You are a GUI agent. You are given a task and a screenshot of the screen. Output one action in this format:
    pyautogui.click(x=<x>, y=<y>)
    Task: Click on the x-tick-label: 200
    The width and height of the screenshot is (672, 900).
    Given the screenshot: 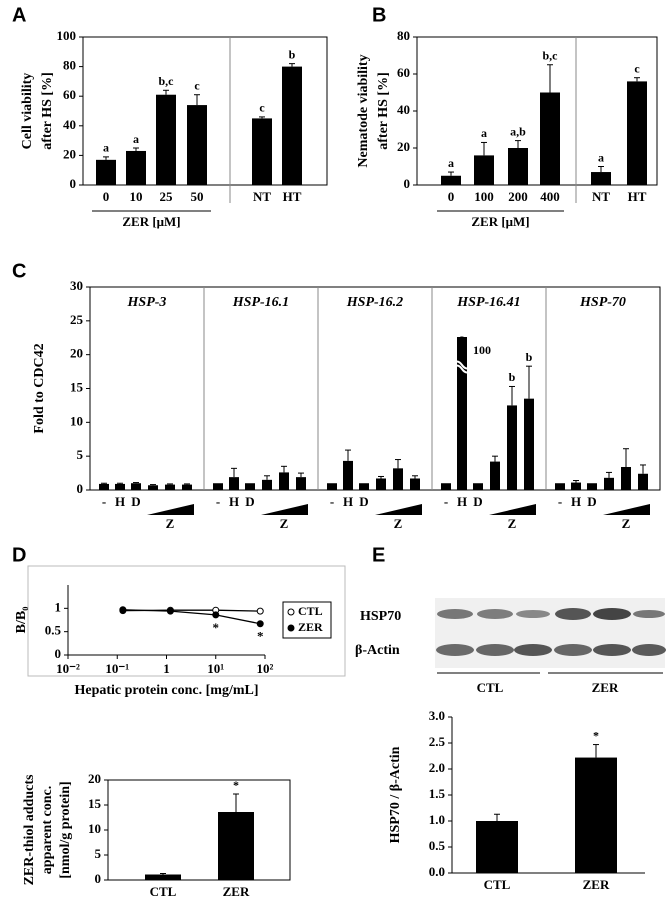 What is the action you would take?
    pyautogui.click(x=518, y=196)
    